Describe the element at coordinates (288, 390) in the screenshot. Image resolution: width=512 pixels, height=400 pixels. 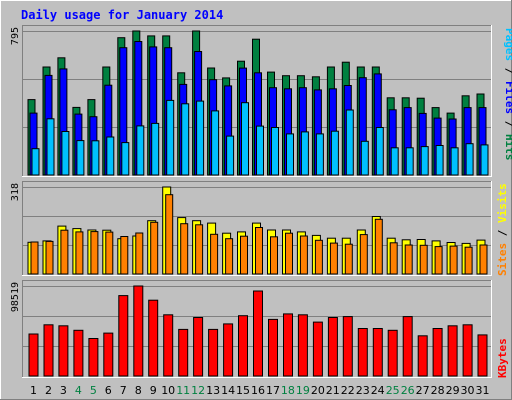
I see `x-tick-label: 18` at that location.